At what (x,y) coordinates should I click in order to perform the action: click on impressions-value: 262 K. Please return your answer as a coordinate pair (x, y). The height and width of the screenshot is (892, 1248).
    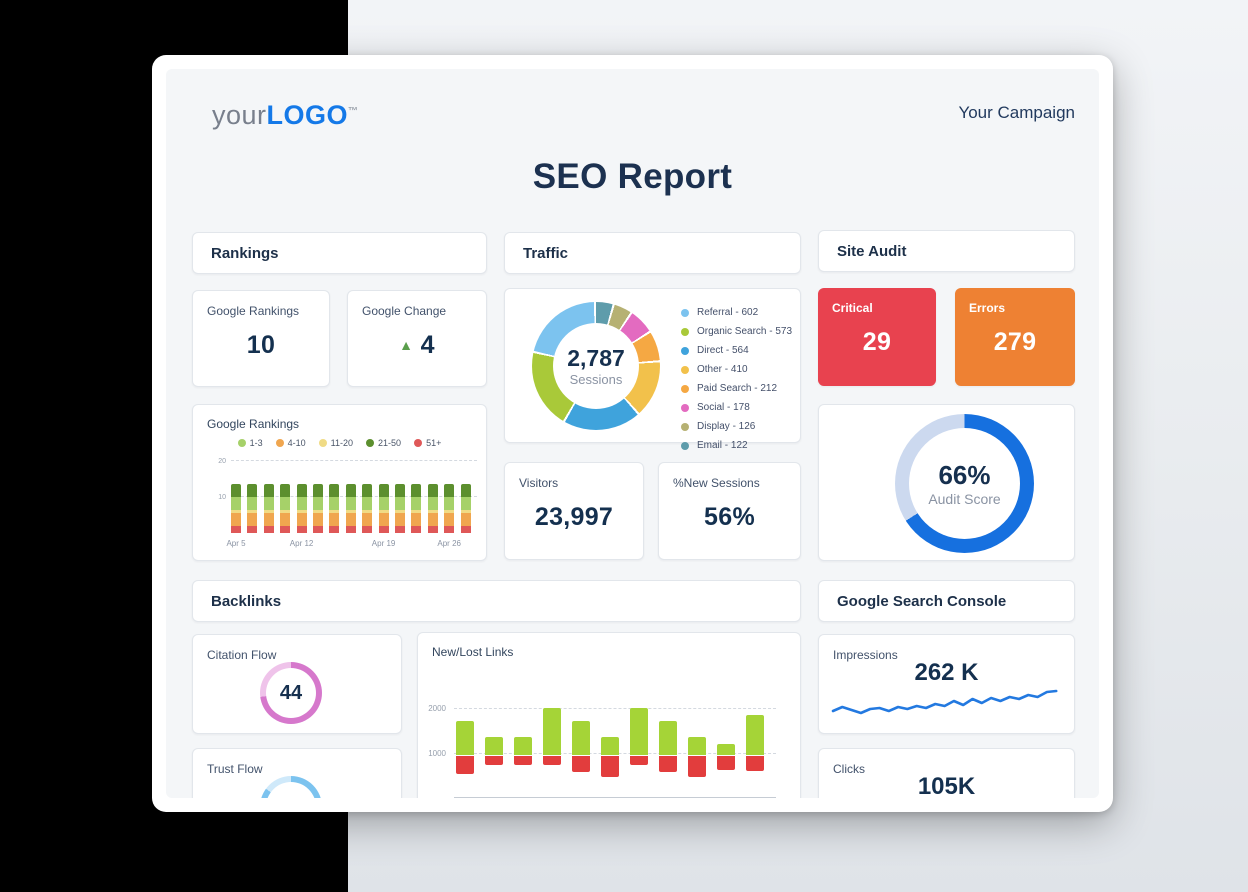
    Looking at the image, I should click on (946, 672).